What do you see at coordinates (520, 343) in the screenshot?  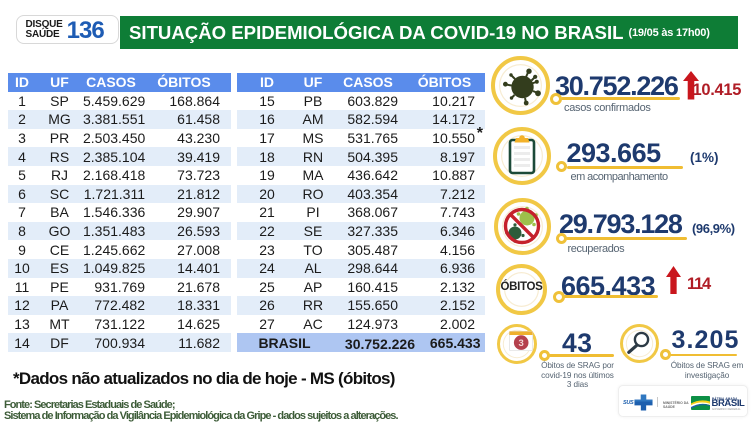 I see `svg-text: 3` at bounding box center [520, 343].